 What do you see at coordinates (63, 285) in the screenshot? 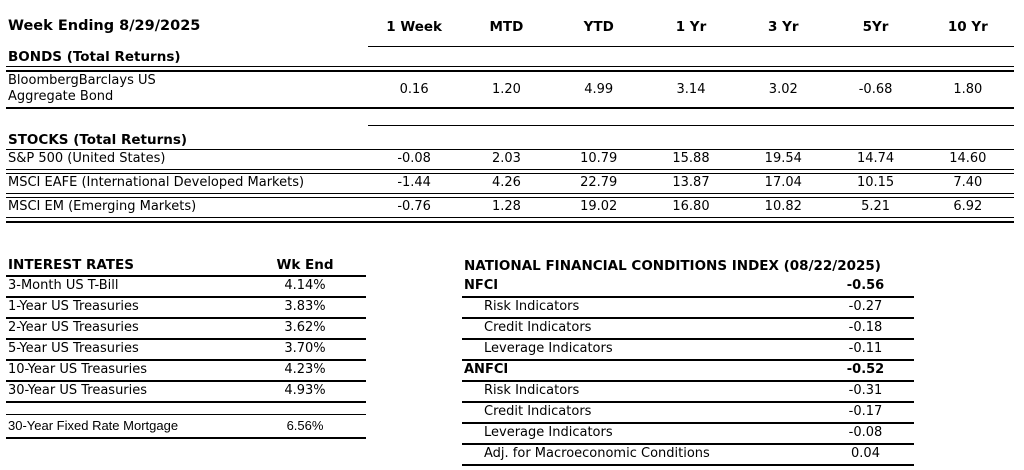
I see `row-label: 3-Month US T-Bill` at bounding box center [63, 285].